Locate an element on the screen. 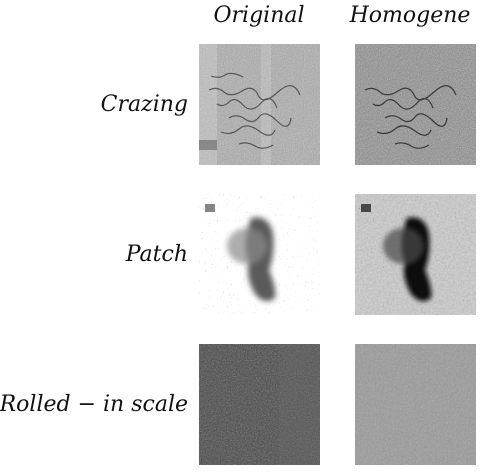 This screenshot has width=490, height=473. crazing-original-image is located at coordinates (259, 104).